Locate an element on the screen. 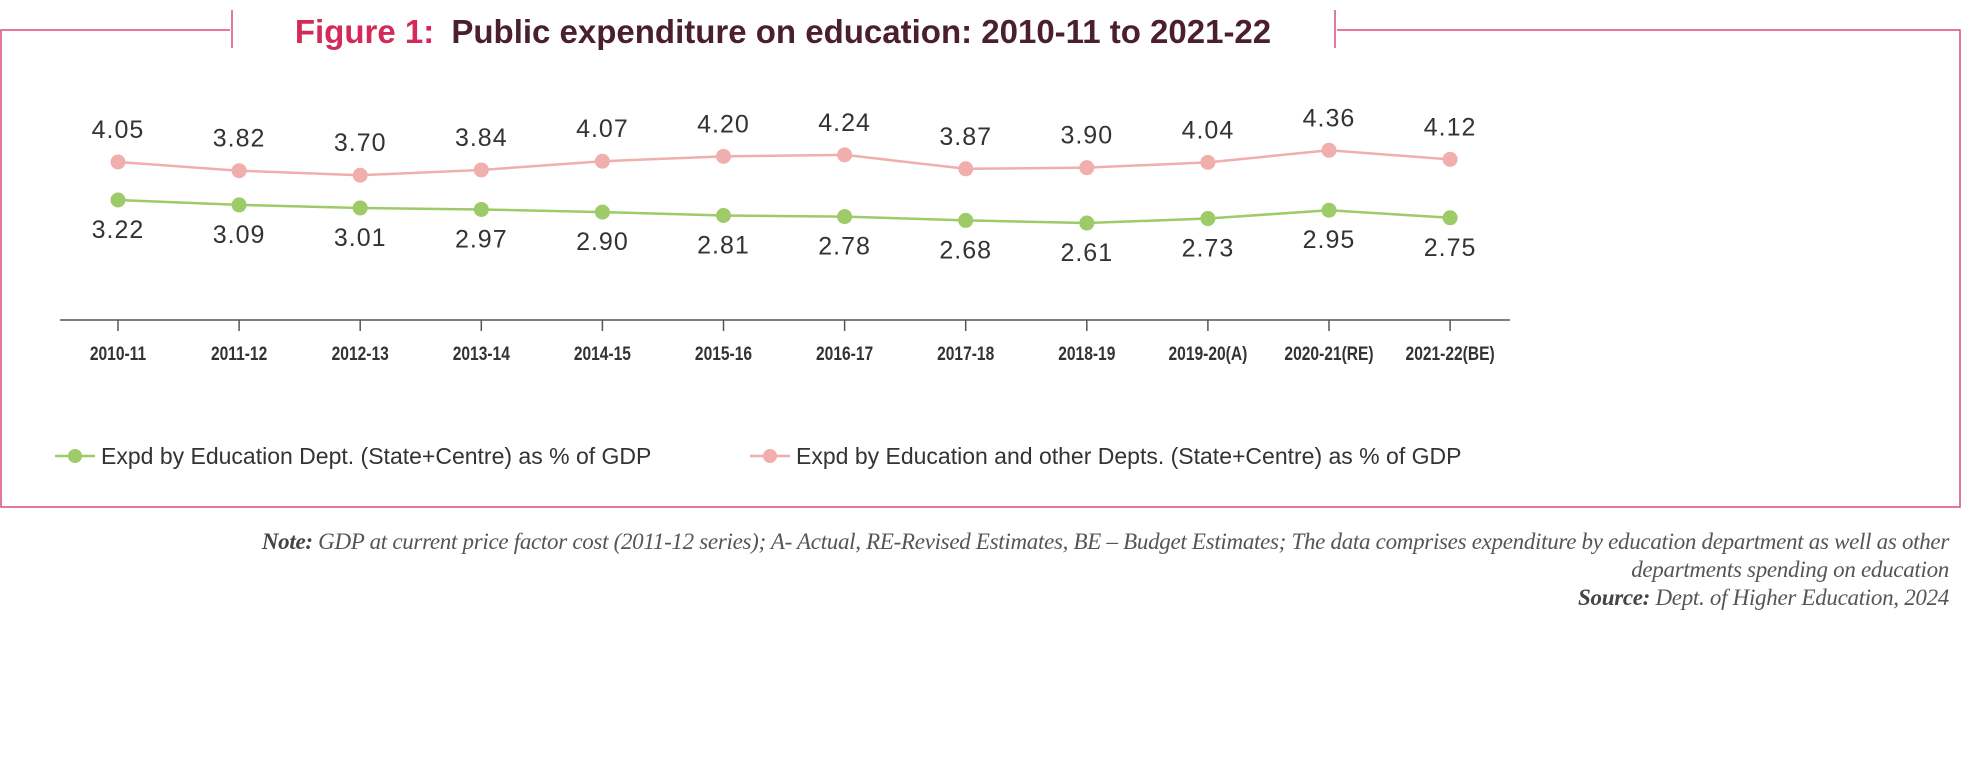 The width and height of the screenshot is (1961, 779). x-tick-label: 2010-11 is located at coordinates (118, 354).